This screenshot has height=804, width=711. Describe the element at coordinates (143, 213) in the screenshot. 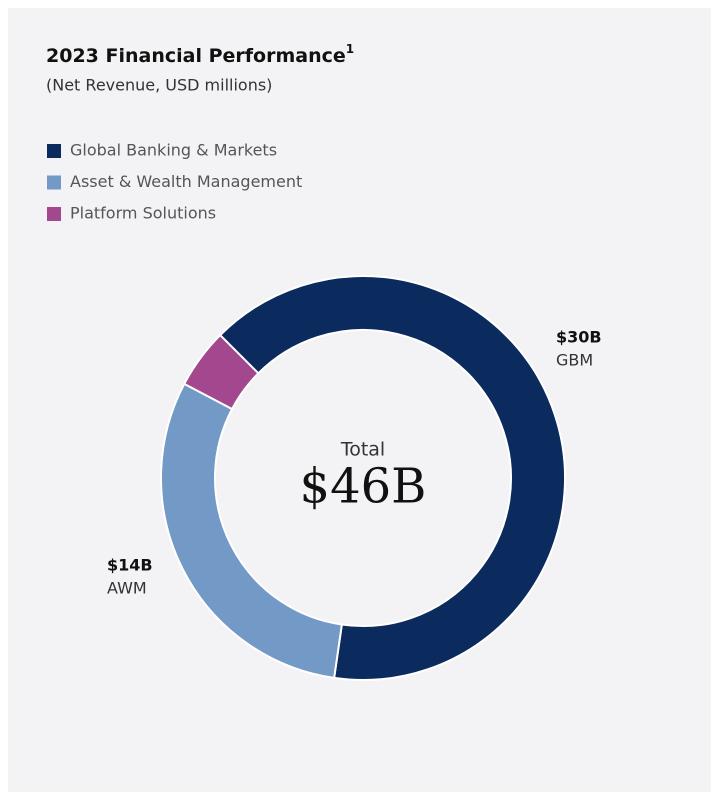

I see `legend-label: Platform Solutions` at that location.